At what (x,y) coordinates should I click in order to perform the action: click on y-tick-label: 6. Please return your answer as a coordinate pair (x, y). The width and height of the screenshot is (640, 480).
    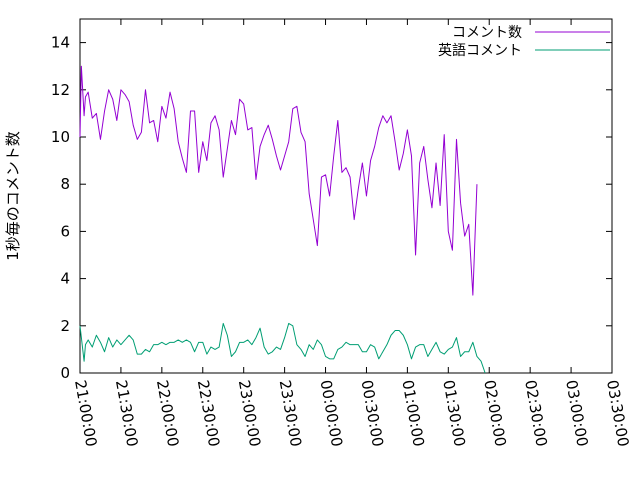
    Looking at the image, I should click on (65, 231).